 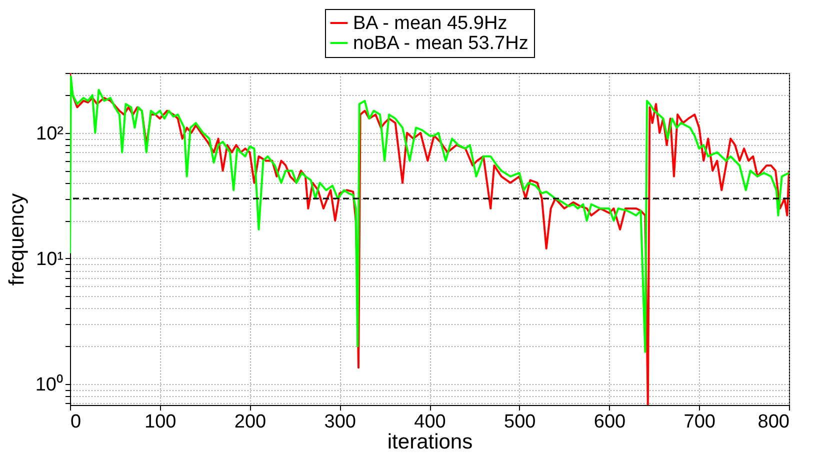 What do you see at coordinates (50, 259) in the screenshot?
I see `y-tick-label: 10¹` at bounding box center [50, 259].